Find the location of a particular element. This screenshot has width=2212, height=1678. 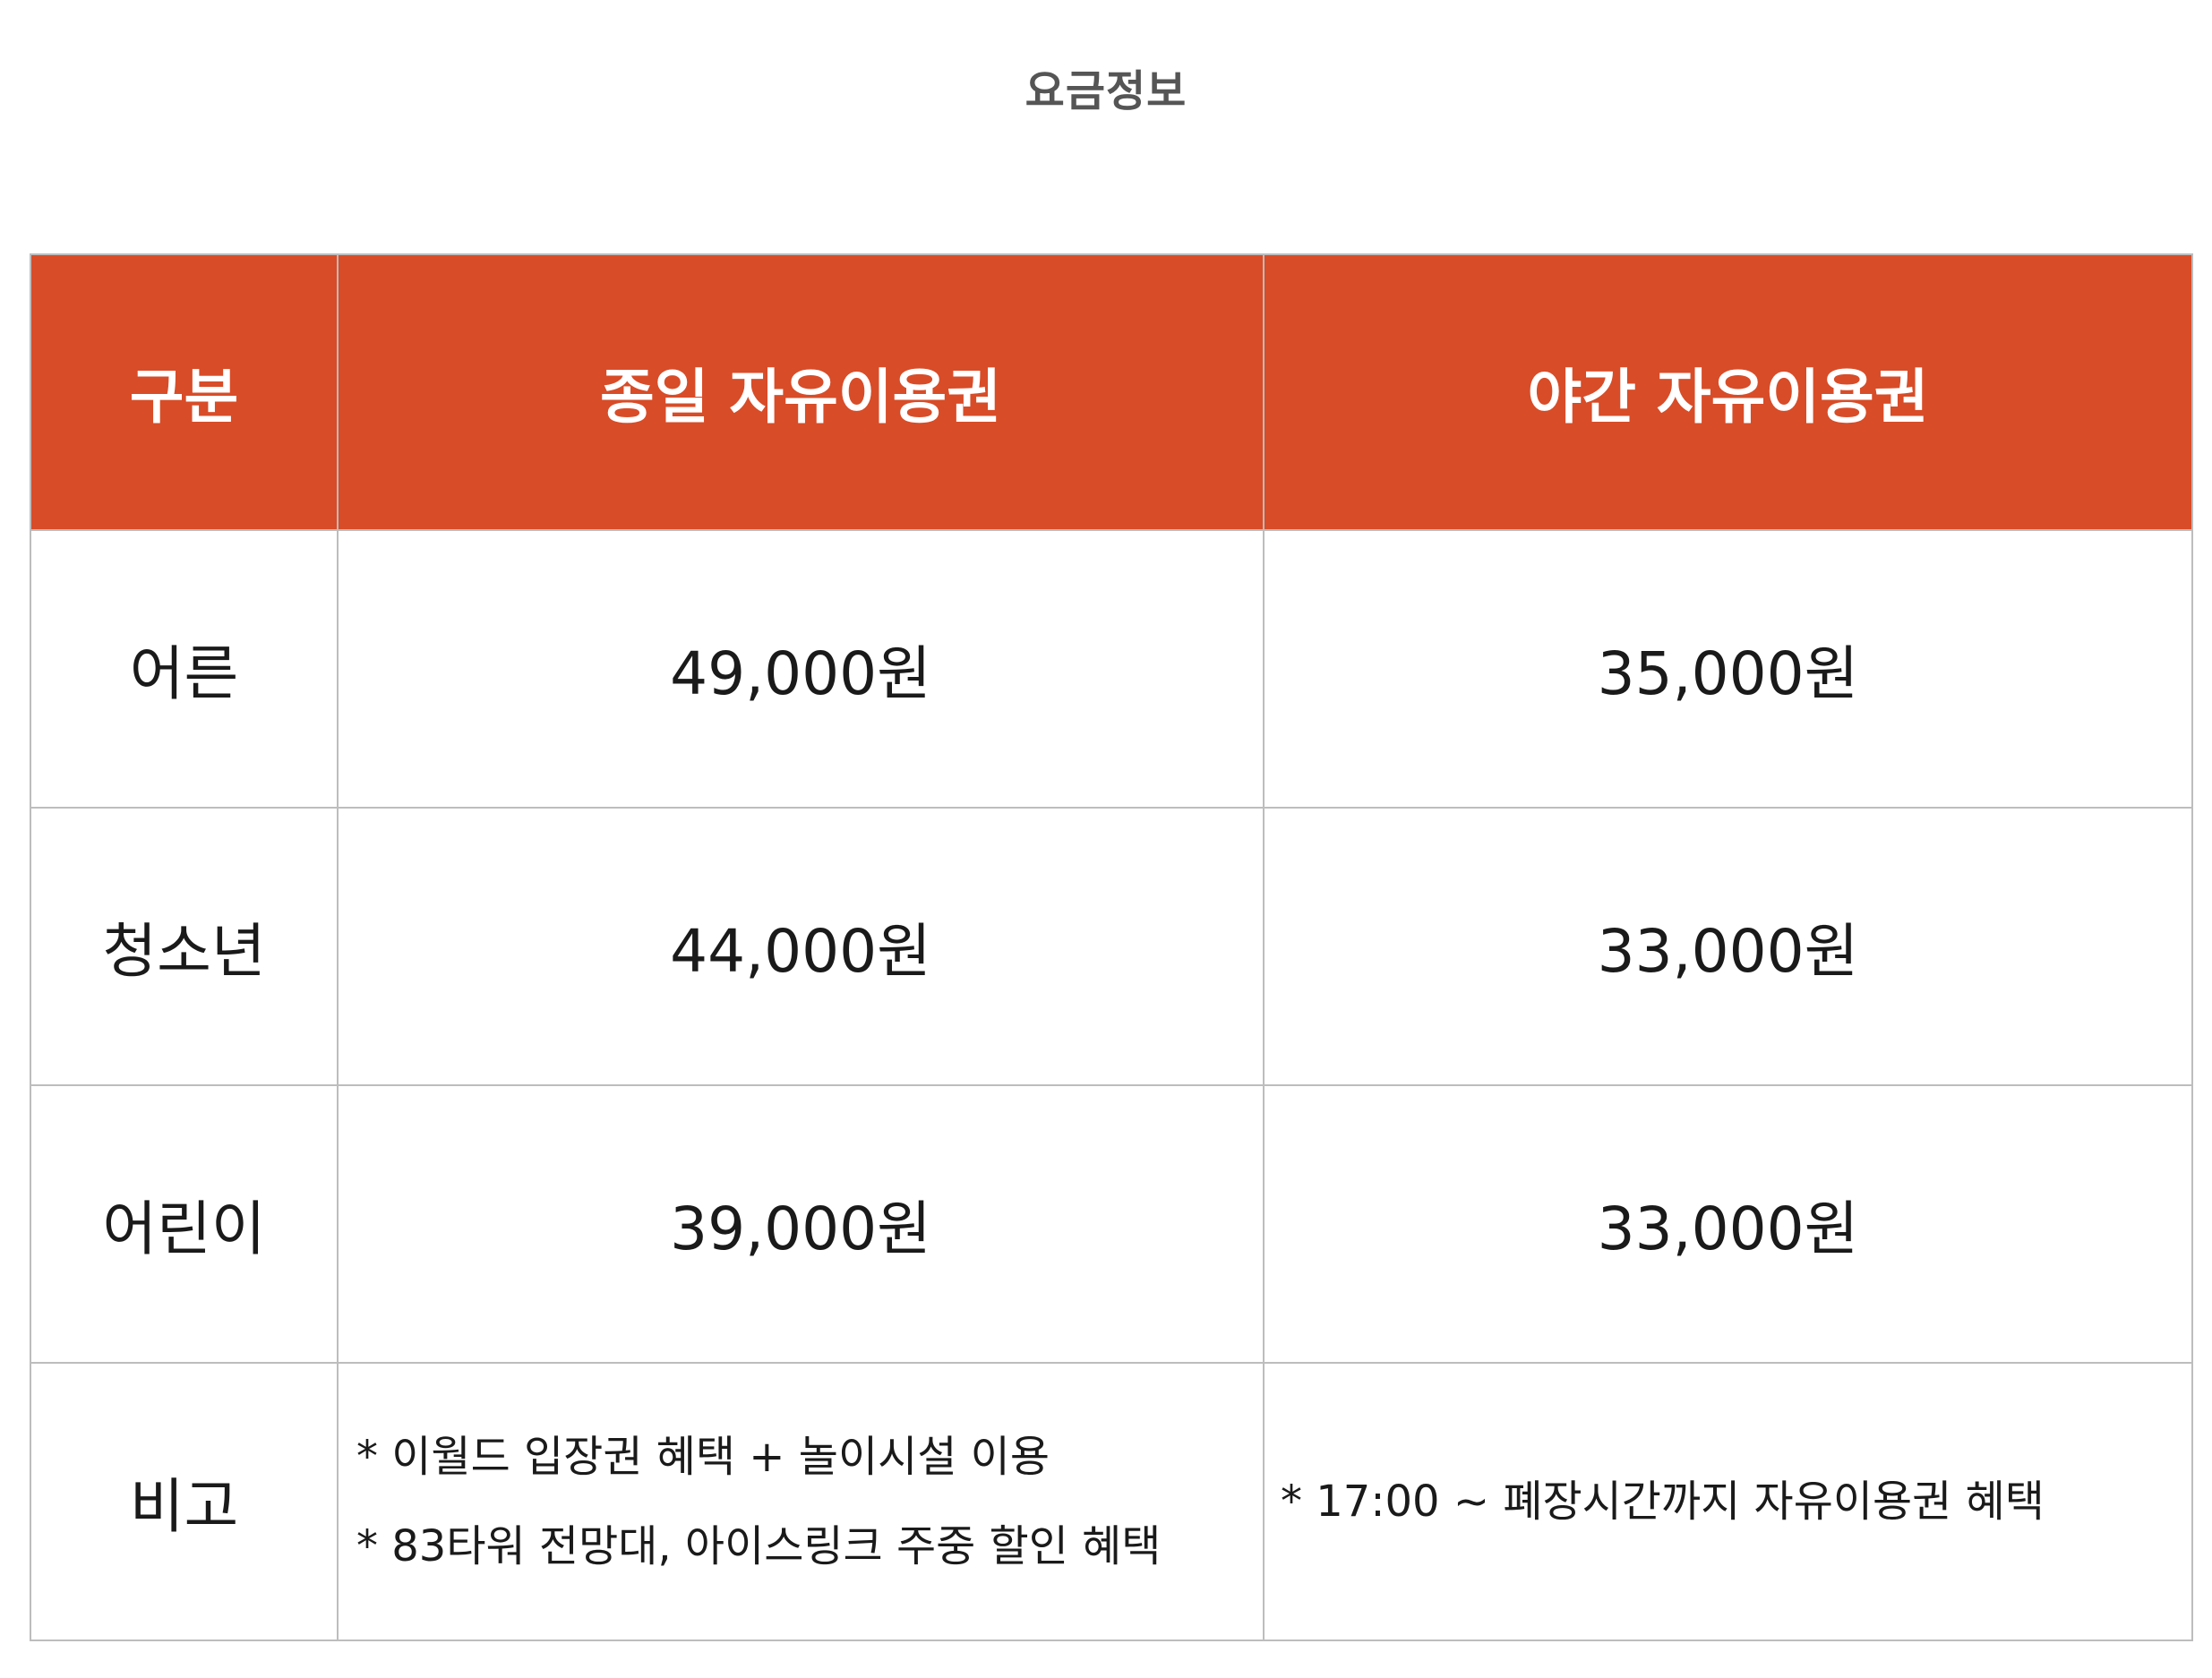

night-price: 35,000원 is located at coordinates (1728, 669).